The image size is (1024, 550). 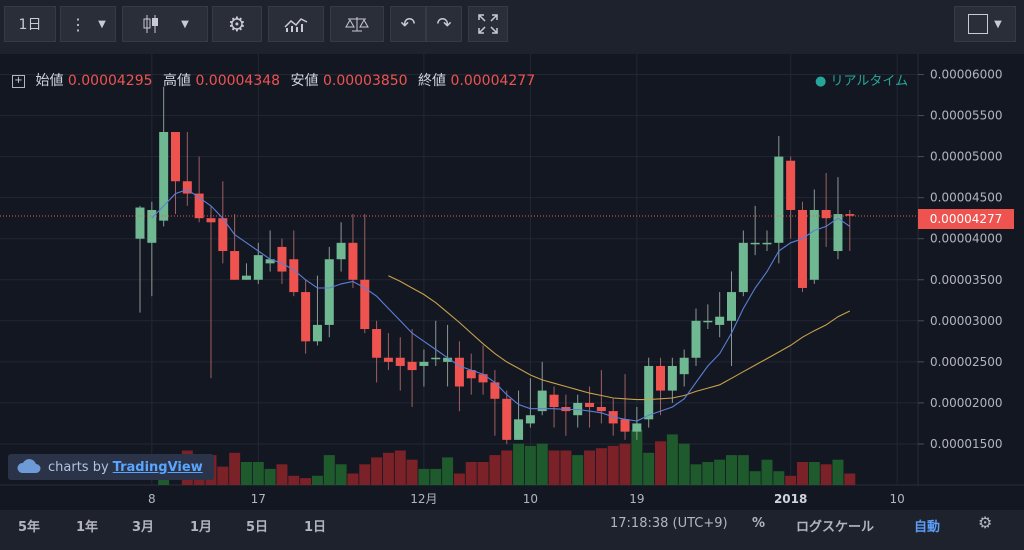 What do you see at coordinates (488, 24) in the screenshot?
I see `fullscreen-button` at bounding box center [488, 24].